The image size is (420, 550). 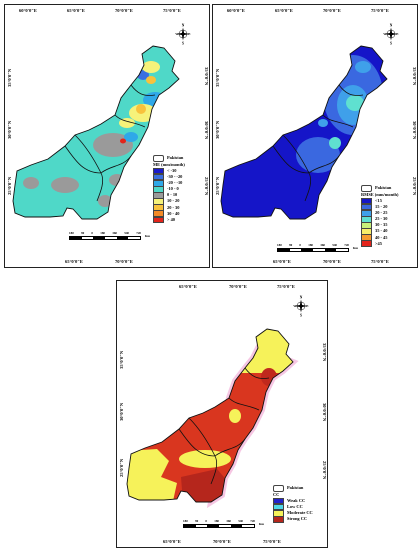 I want to click on legend-item-label: 0 - 10, so click(x=172, y=195).